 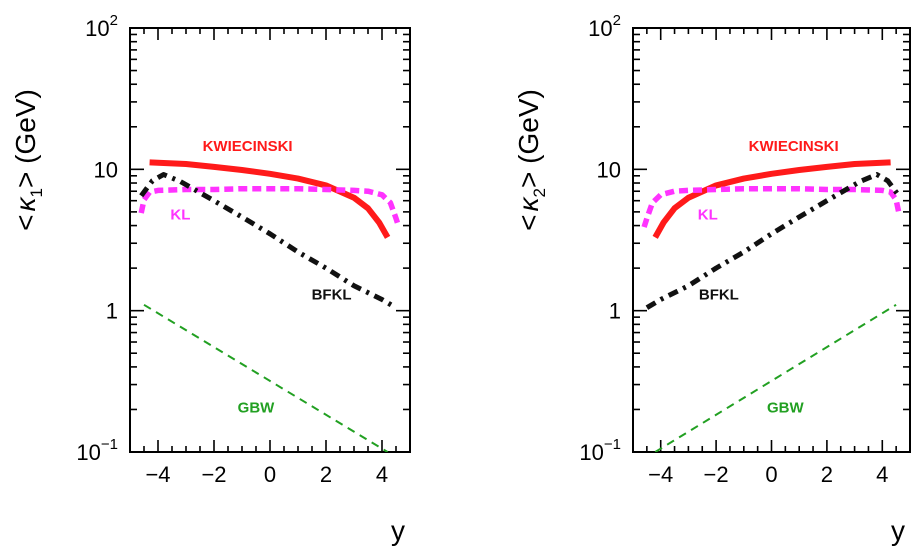 I want to click on right-series-bfkl-line, so click(x=773, y=241).